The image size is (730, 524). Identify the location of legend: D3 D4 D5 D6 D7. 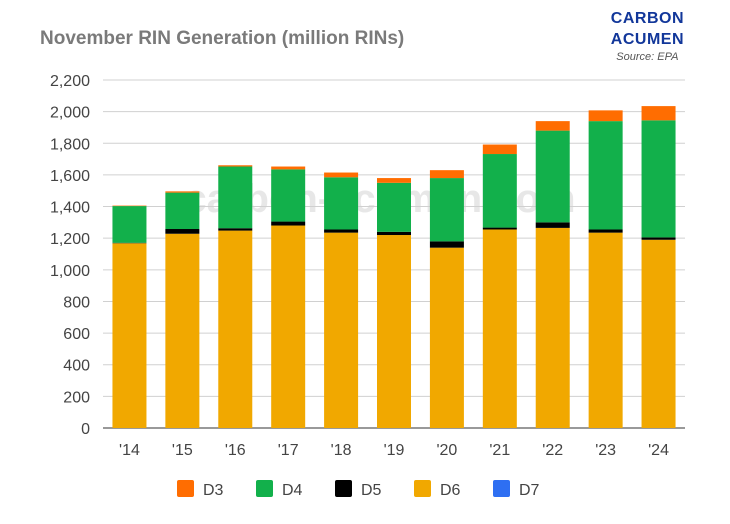
(358, 489).